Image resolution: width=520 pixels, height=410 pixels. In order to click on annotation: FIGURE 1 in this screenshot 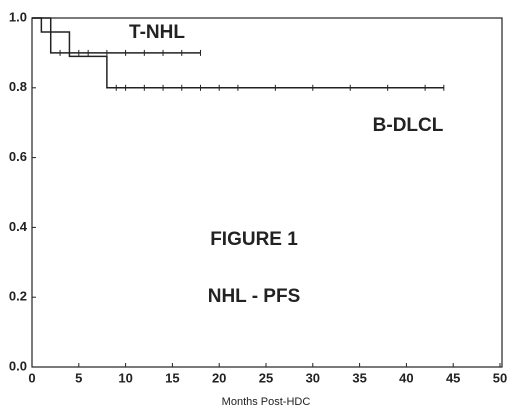, I will do `click(254, 239)`.